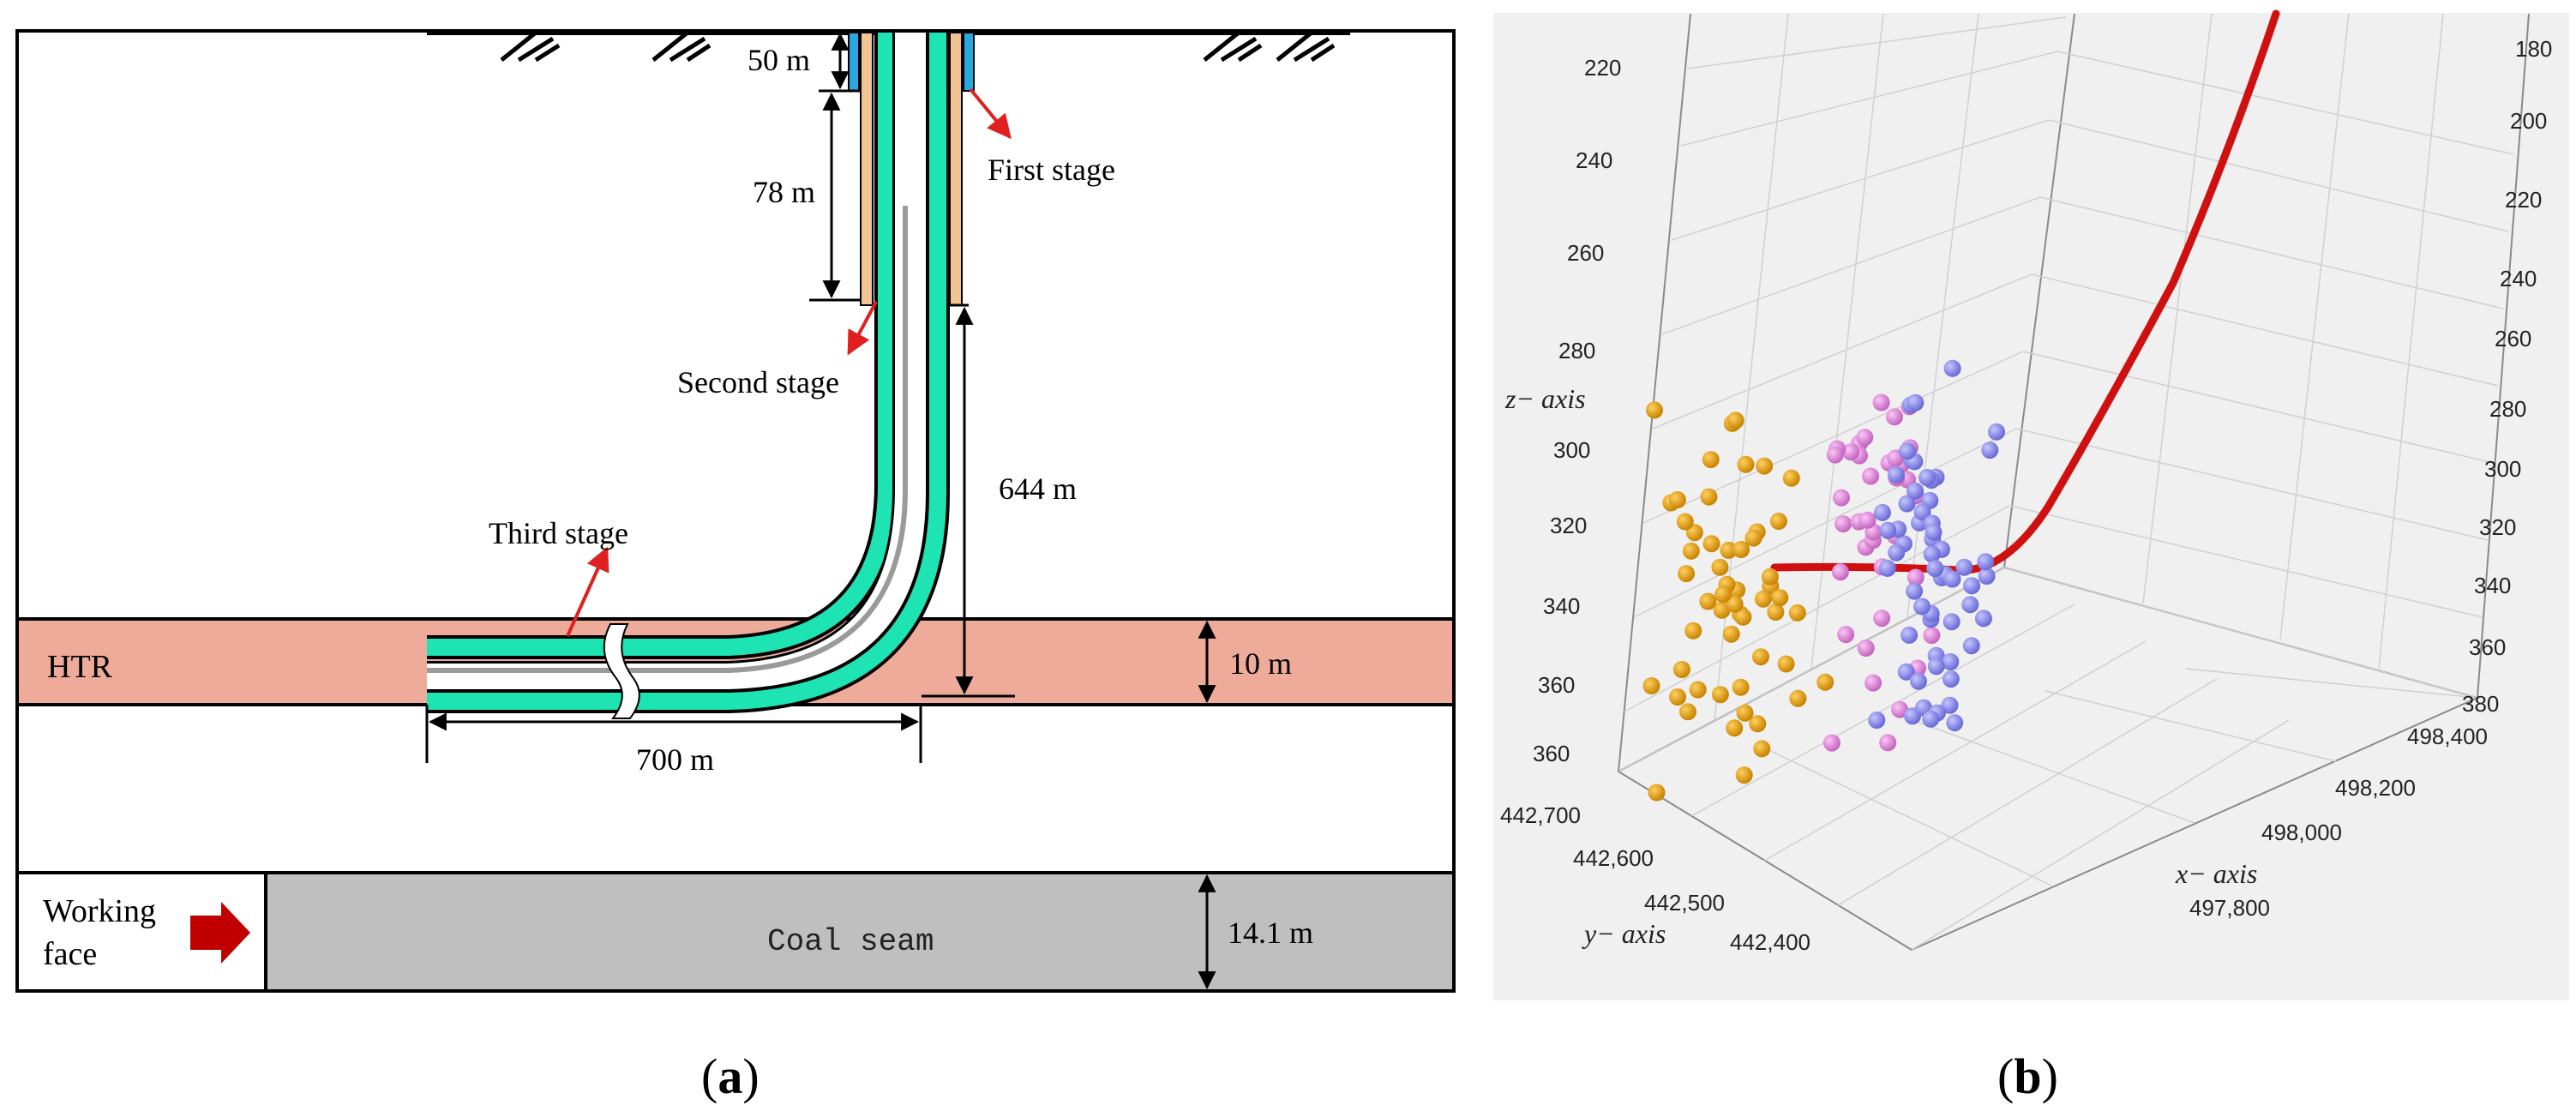  Describe the element at coordinates (220, 933) in the screenshot. I see `working-face-arrow-icon` at that location.